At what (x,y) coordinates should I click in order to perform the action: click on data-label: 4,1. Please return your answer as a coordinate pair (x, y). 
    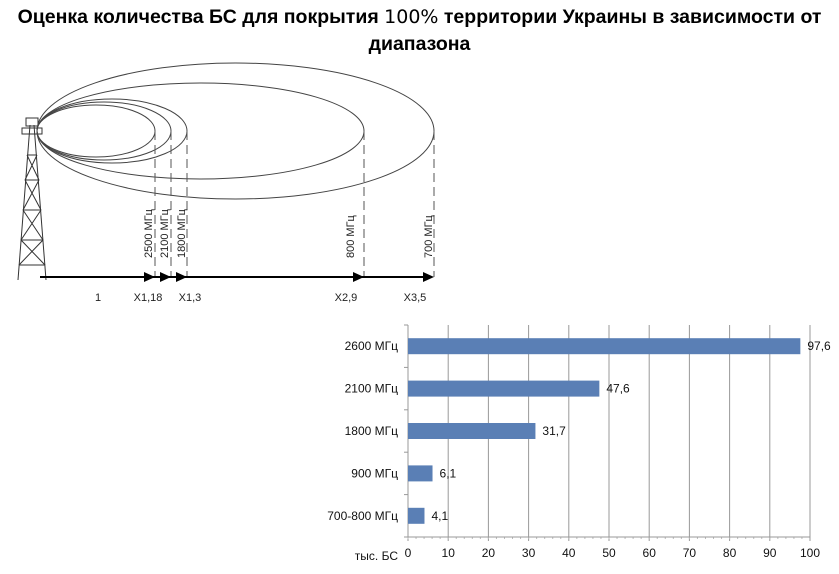
    Looking at the image, I should click on (439, 516).